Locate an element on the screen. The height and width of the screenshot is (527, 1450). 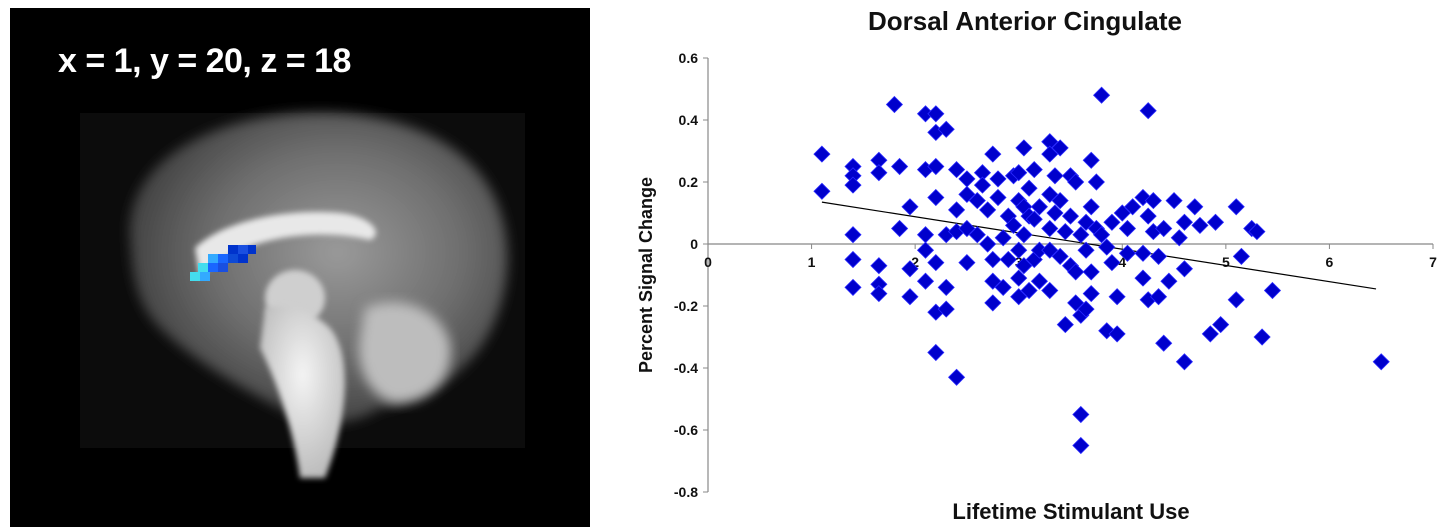
x-tick-labels: 0 1 2 3 4 5 6 7 is located at coordinates (1070, 262).